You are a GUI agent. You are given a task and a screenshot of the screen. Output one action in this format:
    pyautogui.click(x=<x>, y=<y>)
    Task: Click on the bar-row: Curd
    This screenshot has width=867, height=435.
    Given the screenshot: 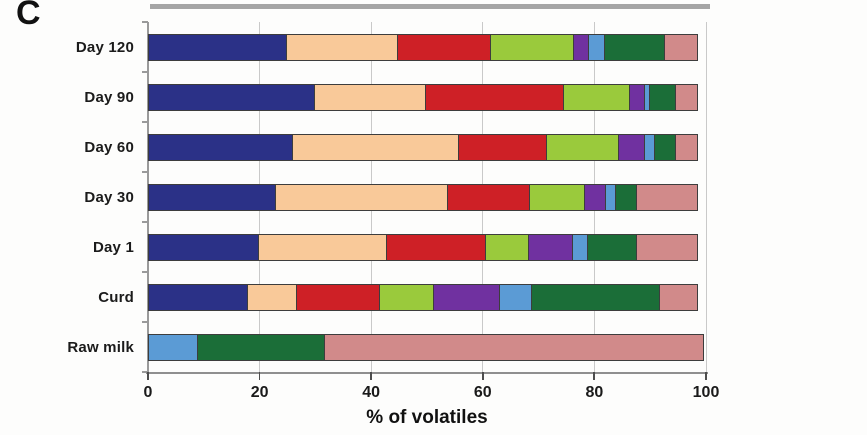 What is the action you would take?
    pyautogui.click(x=433, y=297)
    